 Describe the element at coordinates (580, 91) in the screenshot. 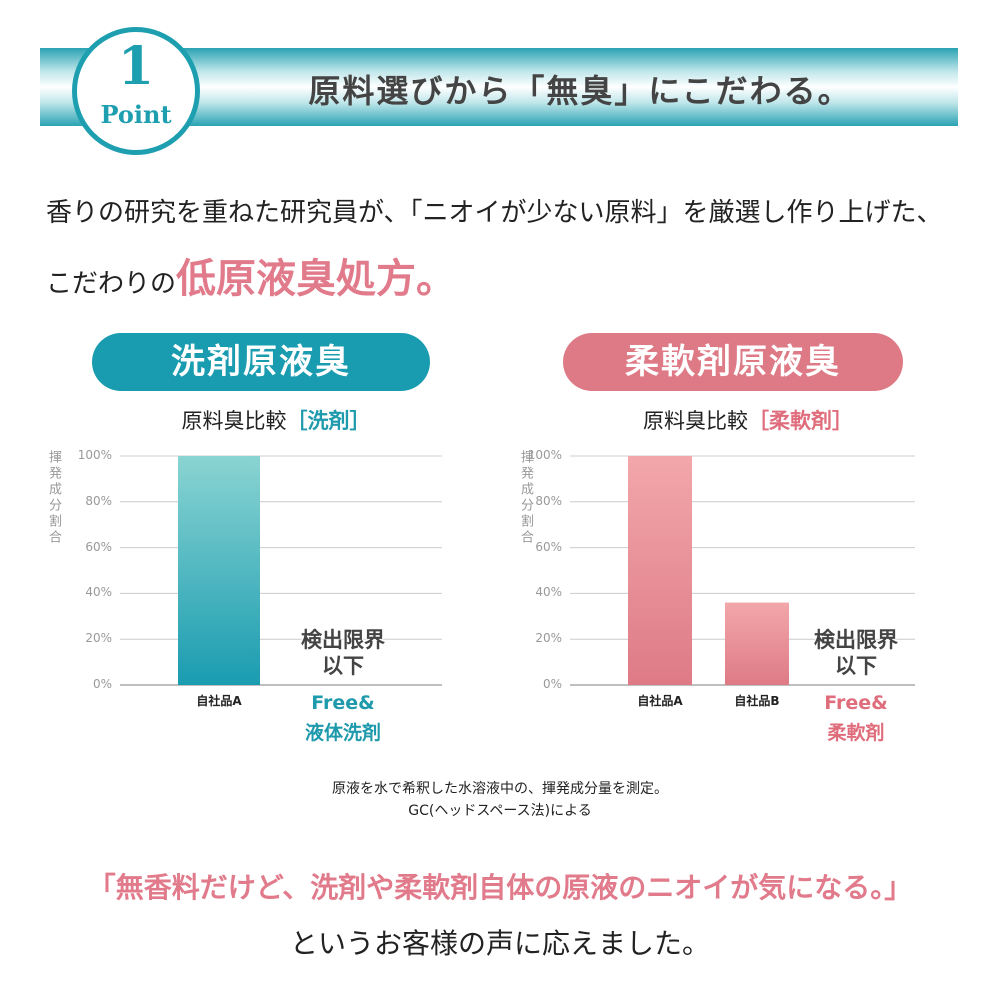

I see `header-title: 原料選びから「無臭」にこだわる。` at that location.